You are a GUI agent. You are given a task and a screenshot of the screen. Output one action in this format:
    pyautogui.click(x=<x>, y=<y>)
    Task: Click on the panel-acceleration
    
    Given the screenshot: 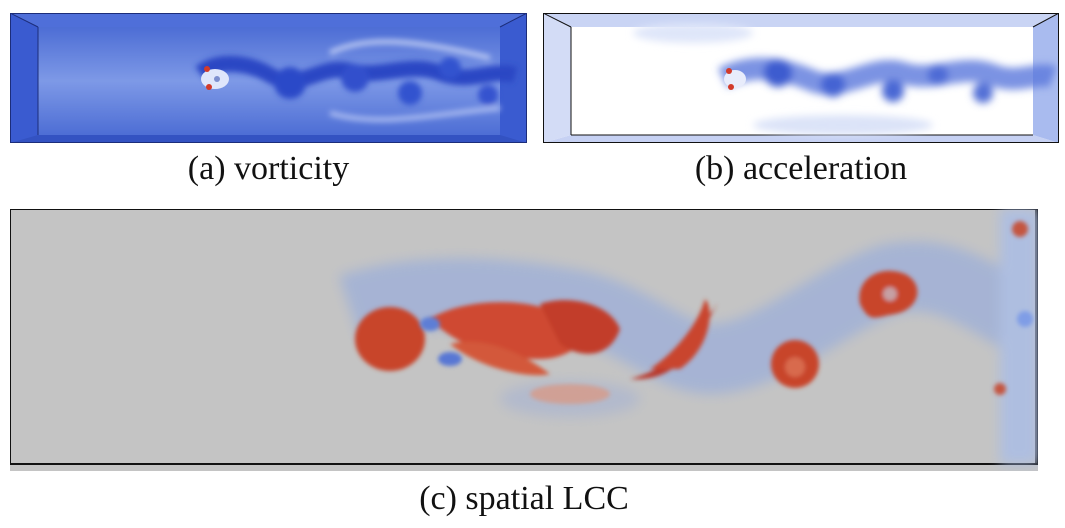 What is the action you would take?
    pyautogui.click(x=801, y=78)
    